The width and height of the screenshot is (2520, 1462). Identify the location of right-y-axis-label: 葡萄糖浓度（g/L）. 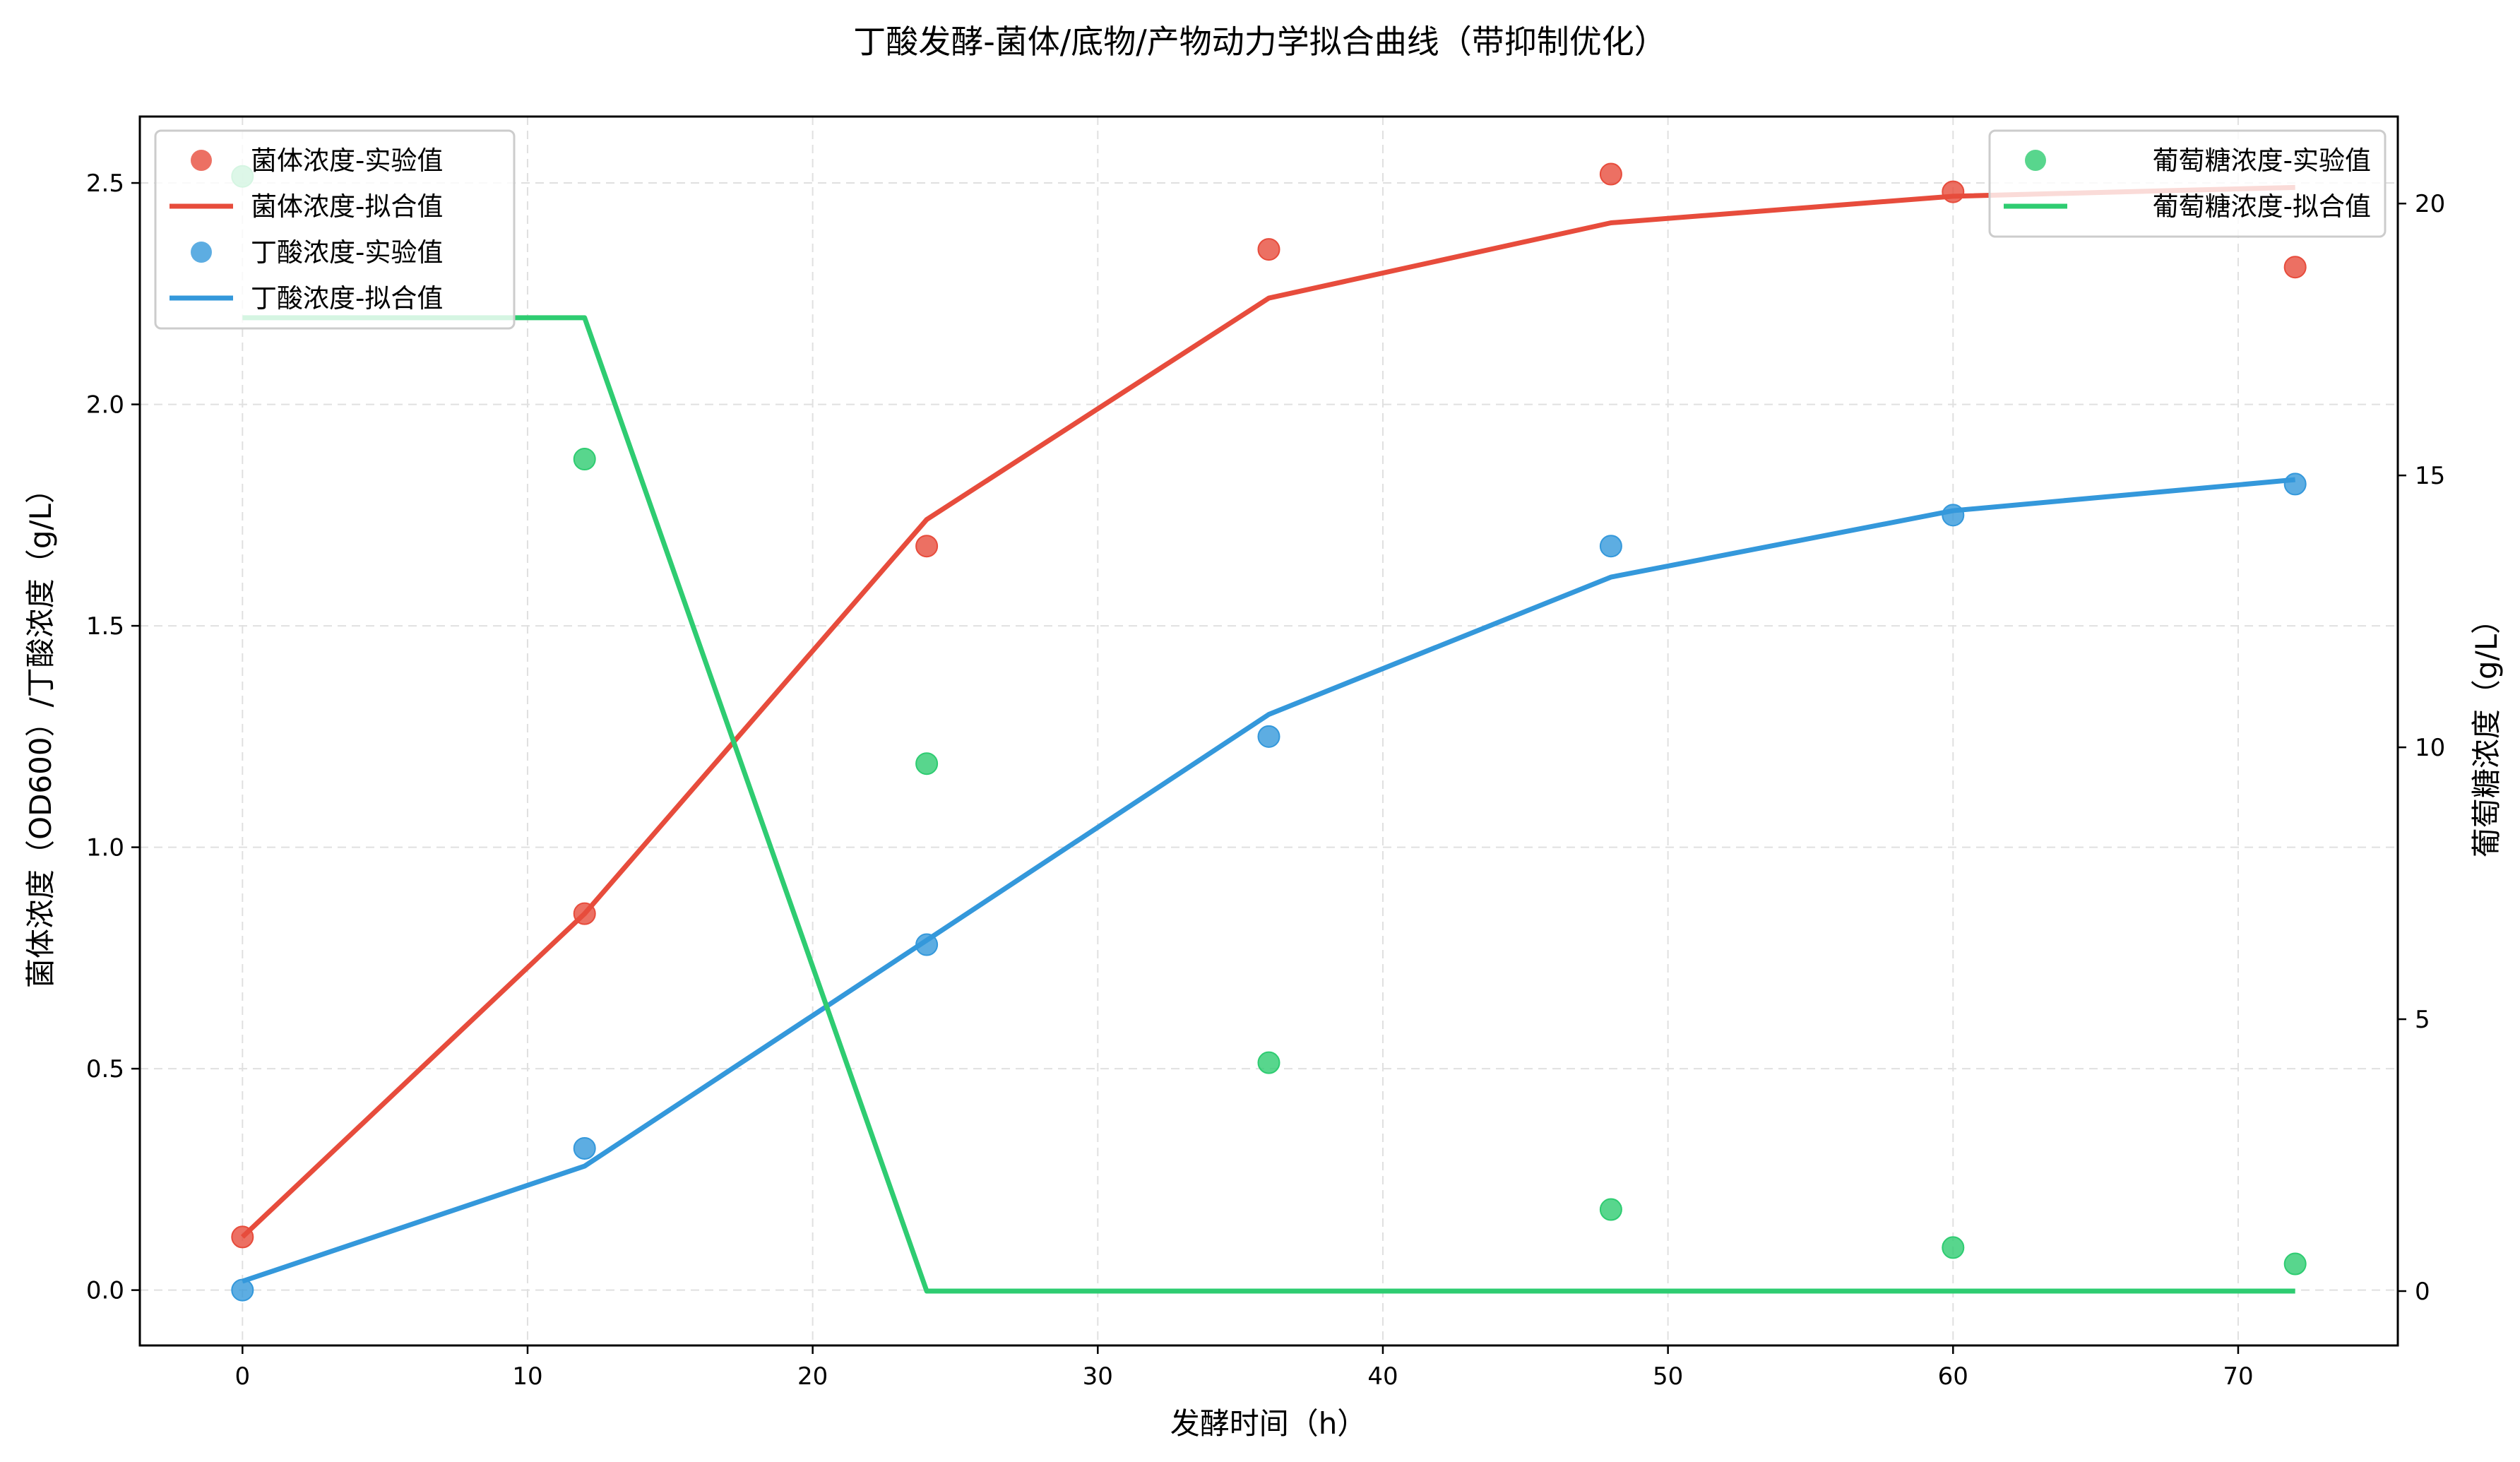
(2487, 731).